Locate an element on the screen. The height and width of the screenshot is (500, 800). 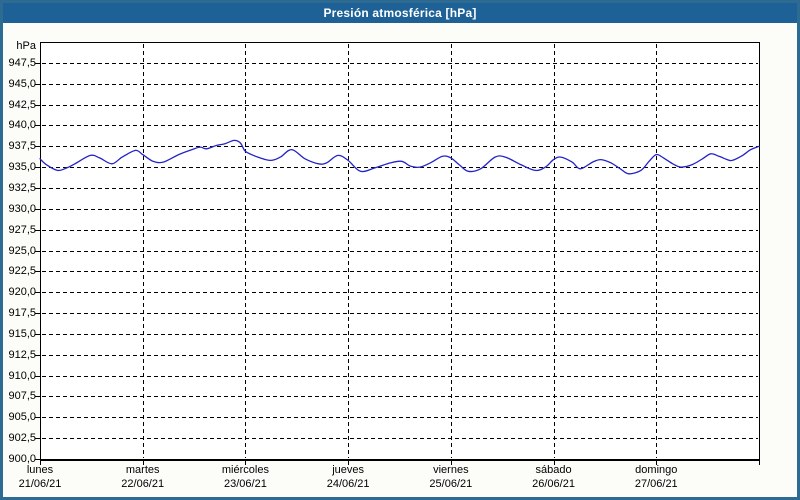
window-titlebar: Presión atmosférica [hPa] is located at coordinates (400, 13).